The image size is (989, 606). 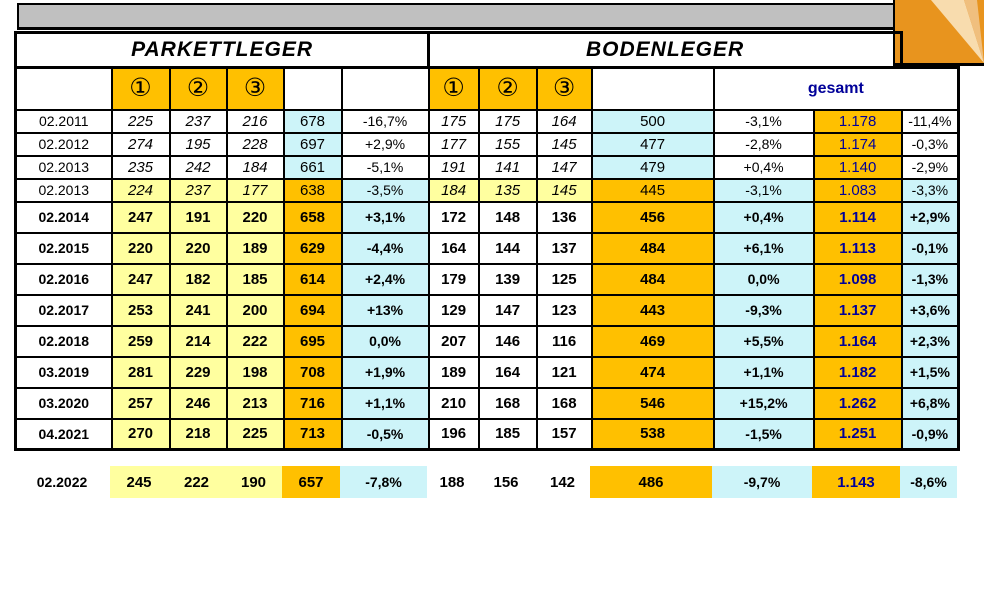 I want to click on cell-p-change: -3,5%, so click(x=385, y=190).